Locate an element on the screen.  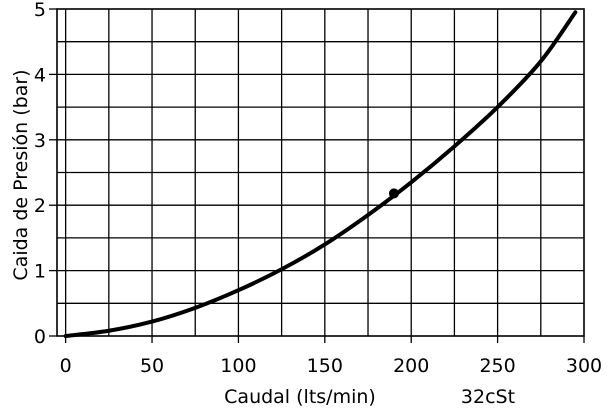
y-tick-label: 0 is located at coordinates (40, 337).